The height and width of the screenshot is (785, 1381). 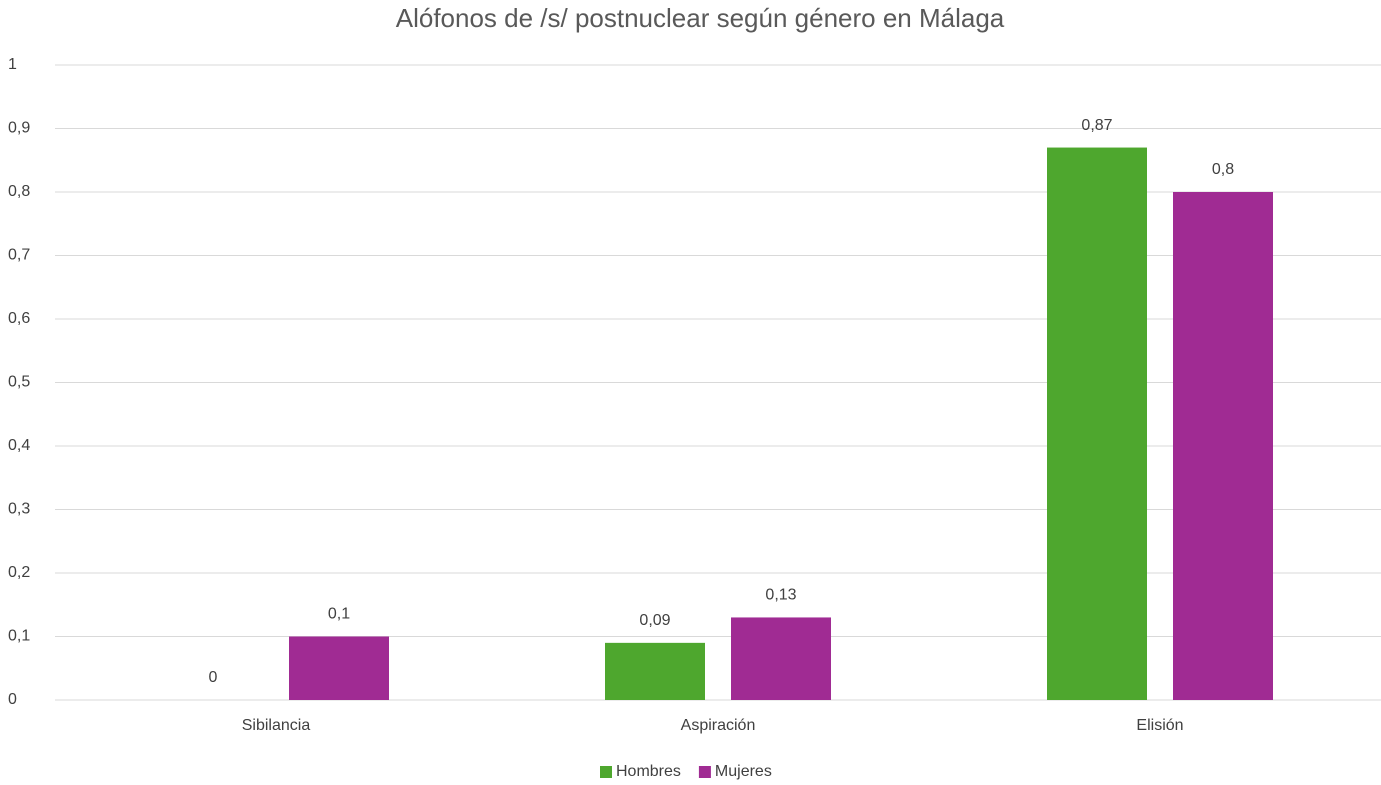 I want to click on value-label: 0, so click(x=213, y=677).